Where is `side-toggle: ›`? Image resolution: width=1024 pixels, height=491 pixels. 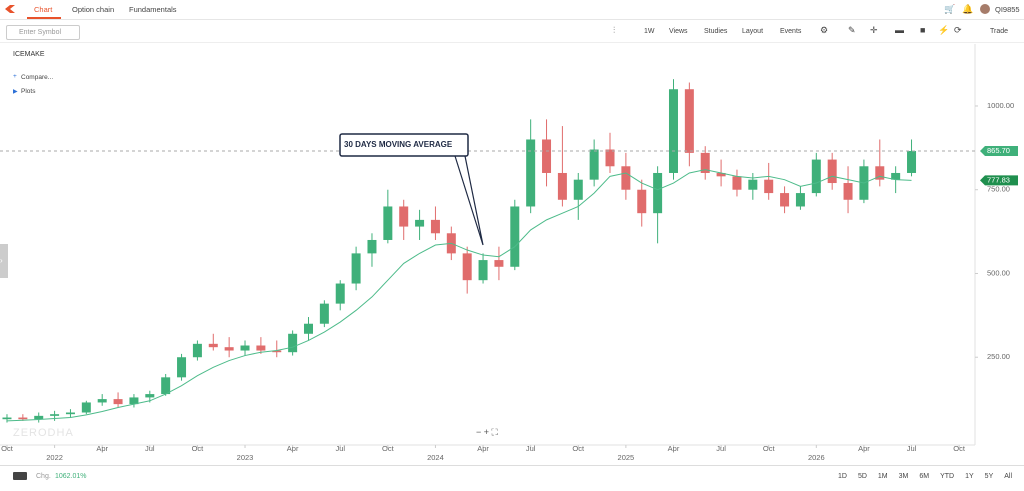
side-toggle: › is located at coordinates (4, 261).